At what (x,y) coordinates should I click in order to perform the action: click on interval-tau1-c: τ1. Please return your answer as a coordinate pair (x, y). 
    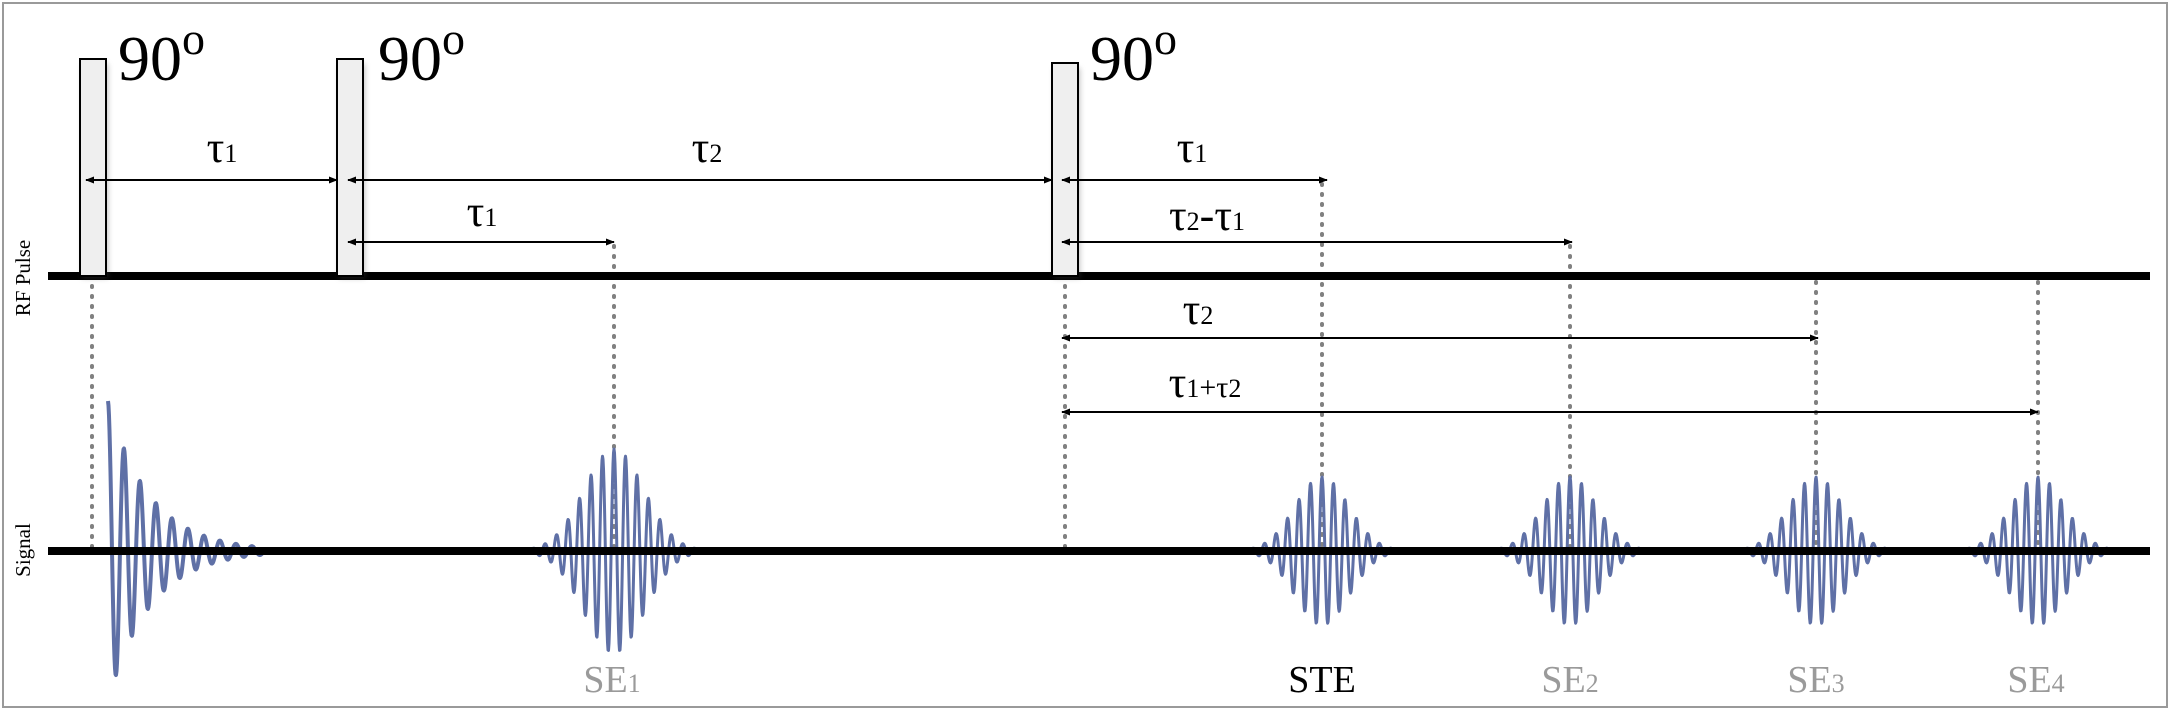
    Looking at the image, I should click on (1194, 153).